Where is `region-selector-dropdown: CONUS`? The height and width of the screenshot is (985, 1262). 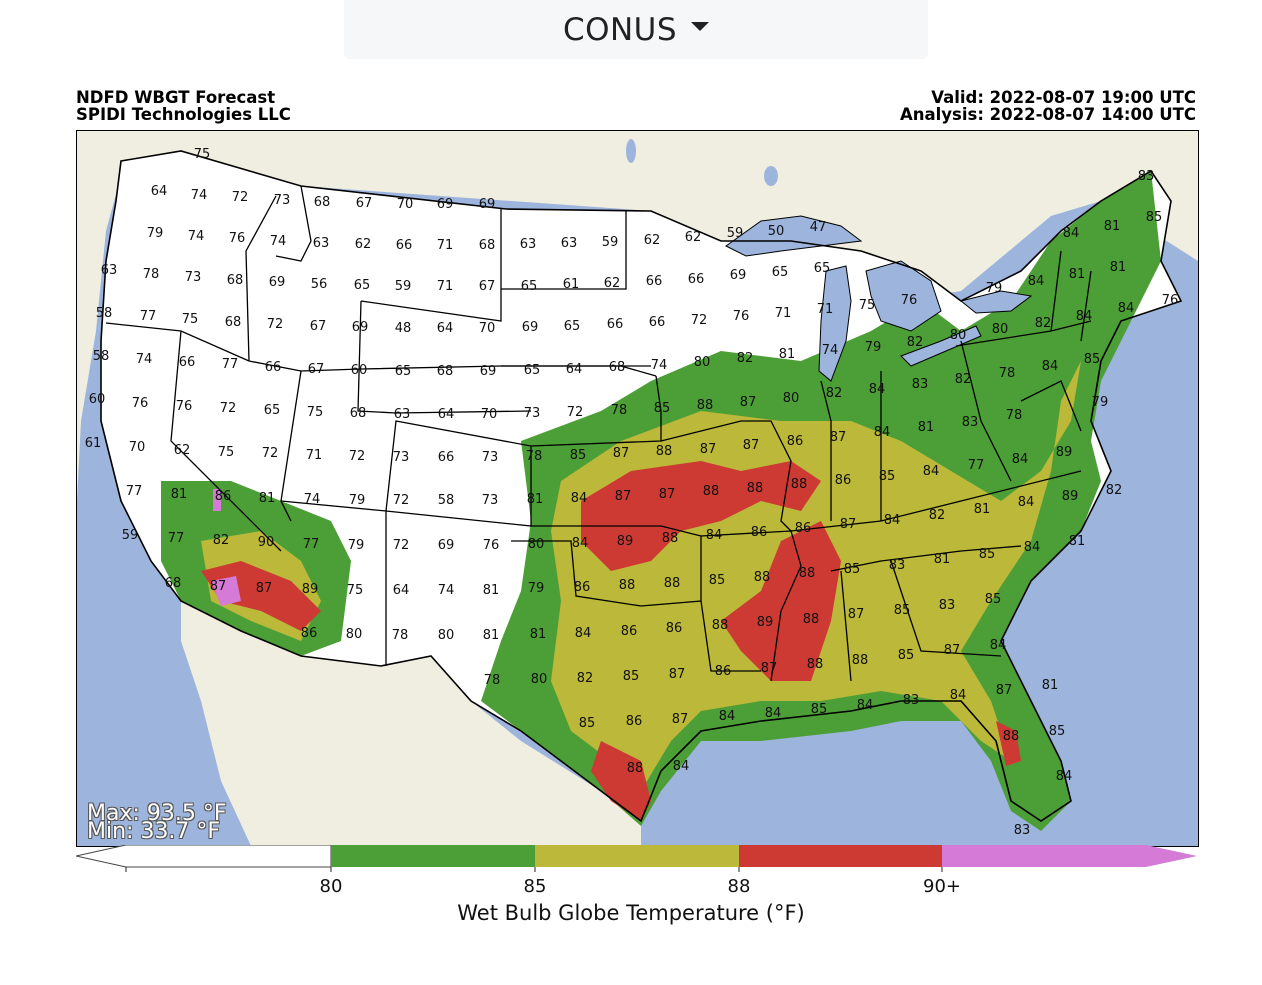 region-selector-dropdown: CONUS is located at coordinates (636, 29).